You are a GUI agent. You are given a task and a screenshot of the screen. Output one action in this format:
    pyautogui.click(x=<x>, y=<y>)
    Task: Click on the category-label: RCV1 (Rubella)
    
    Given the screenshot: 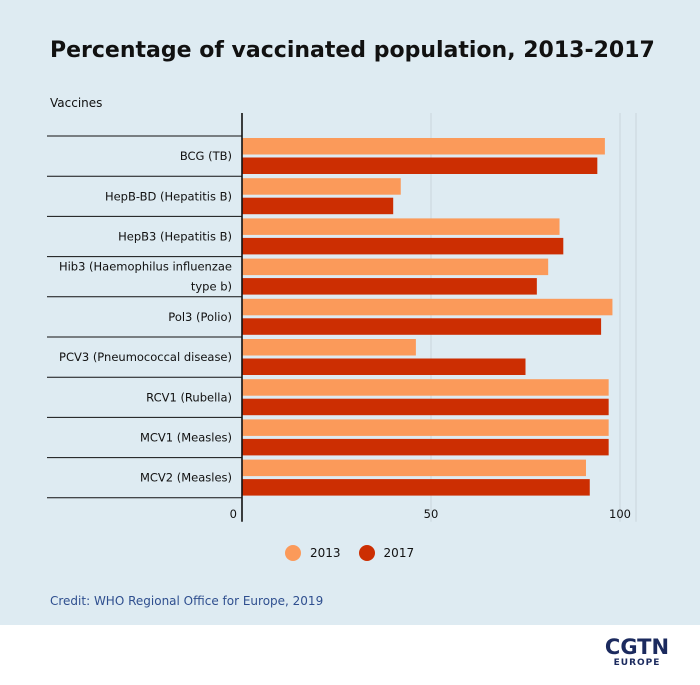 What is the action you would take?
    pyautogui.click(x=189, y=397)
    